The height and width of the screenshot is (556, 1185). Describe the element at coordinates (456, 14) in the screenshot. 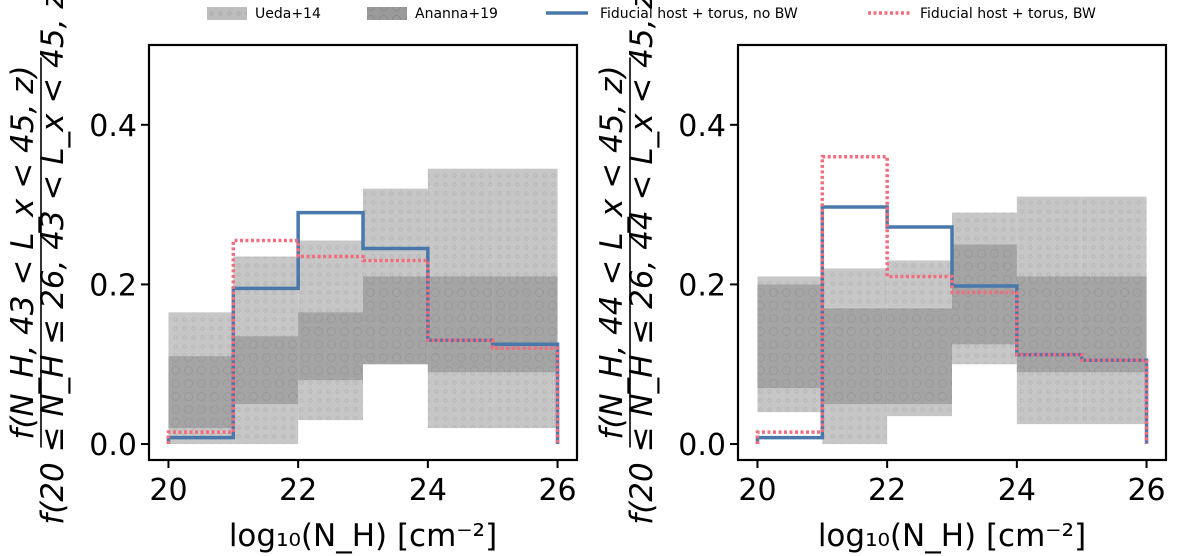

I see `legend-label: Ananna+19` at that location.